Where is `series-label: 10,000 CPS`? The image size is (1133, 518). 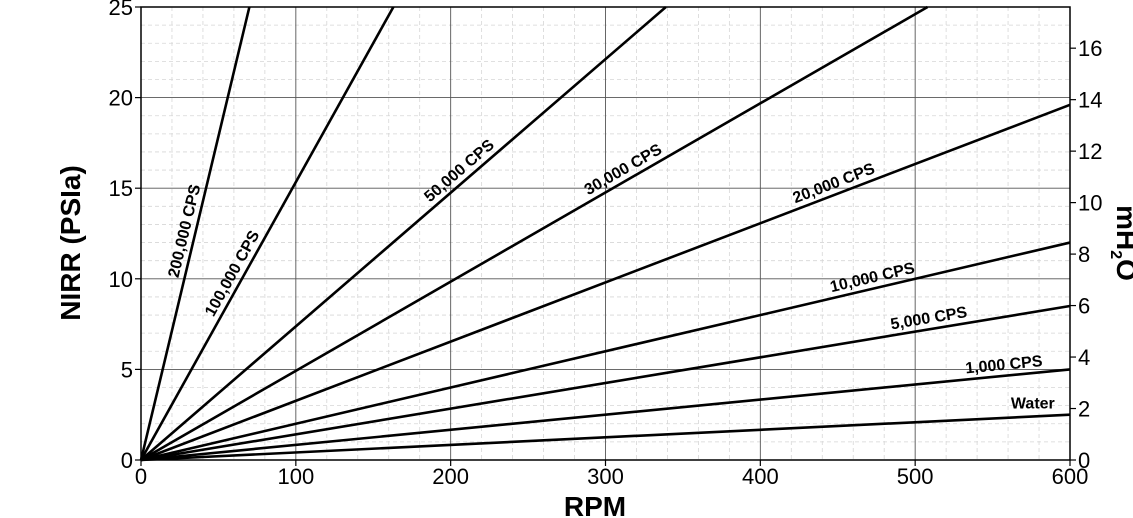
series-label: 10,000 CPS is located at coordinates (873, 278).